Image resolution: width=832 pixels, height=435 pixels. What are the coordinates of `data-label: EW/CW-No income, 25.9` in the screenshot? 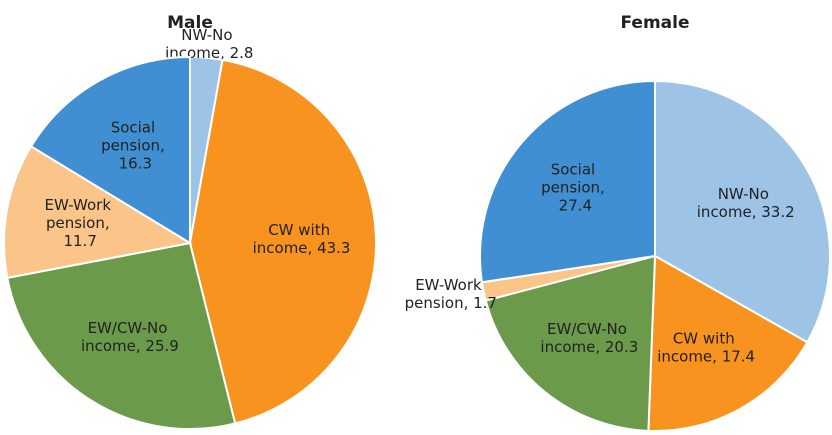 It's located at (130, 337).